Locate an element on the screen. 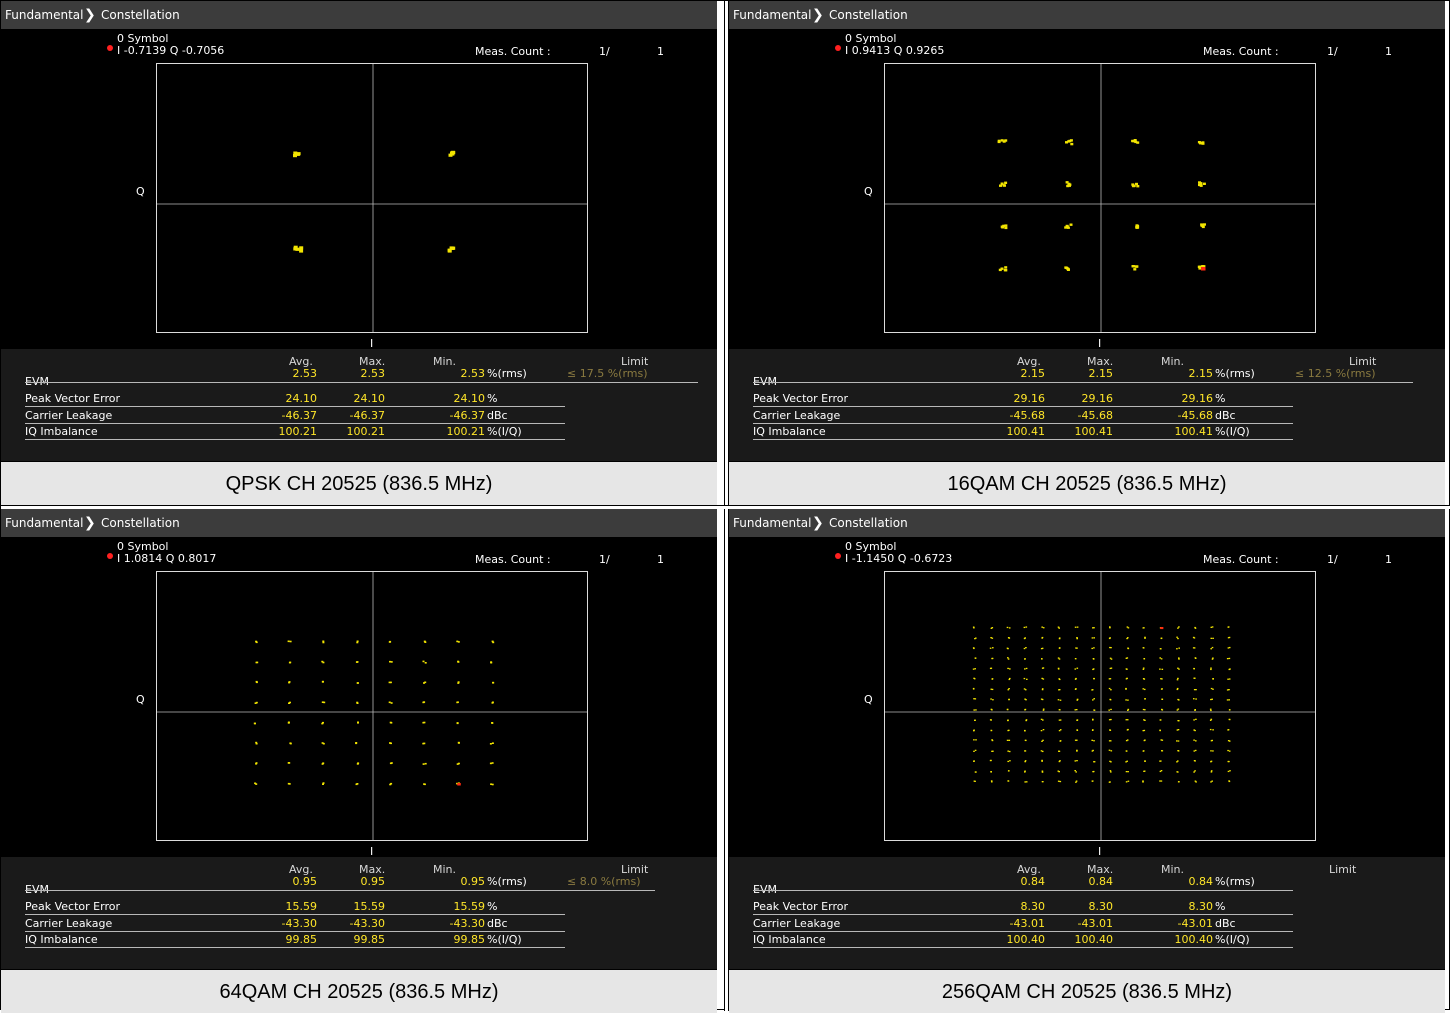 This screenshot has width=1450, height=1014. pve-avg: 15.59 is located at coordinates (301, 906).